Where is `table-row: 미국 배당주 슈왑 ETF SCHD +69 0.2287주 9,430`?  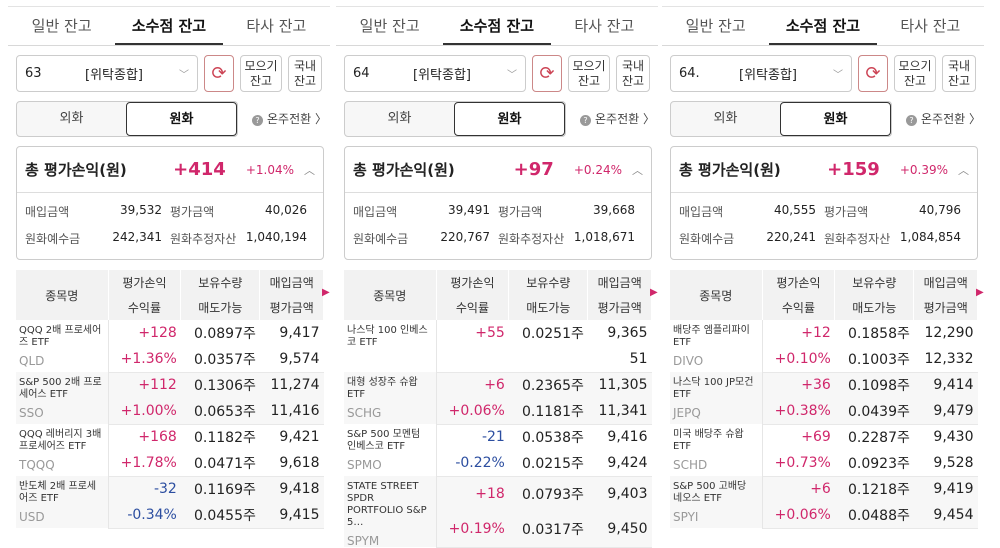
table-row: 미국 배당주 슈왑 ETF SCHD +69 0.2287주 9,430 is located at coordinates (824, 450).